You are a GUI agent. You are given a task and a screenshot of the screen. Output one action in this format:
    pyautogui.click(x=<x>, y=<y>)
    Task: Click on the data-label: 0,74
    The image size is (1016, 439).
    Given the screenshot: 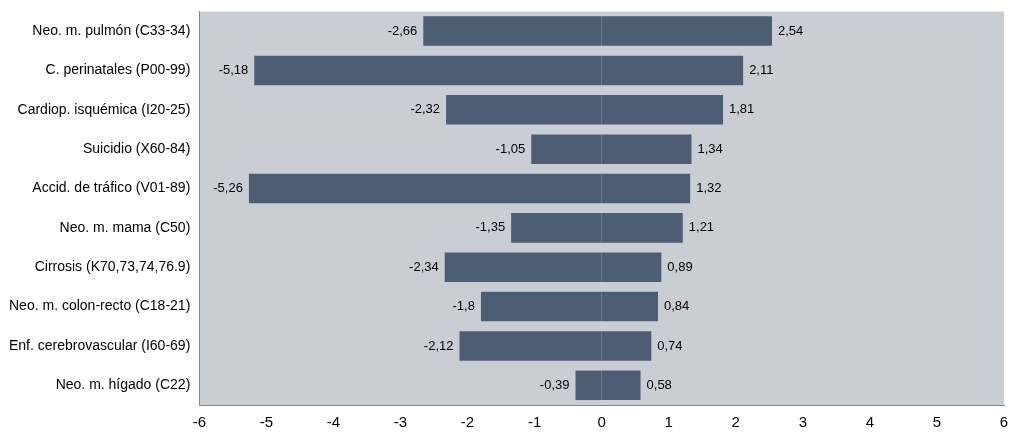 What is the action you would take?
    pyautogui.click(x=670, y=345)
    